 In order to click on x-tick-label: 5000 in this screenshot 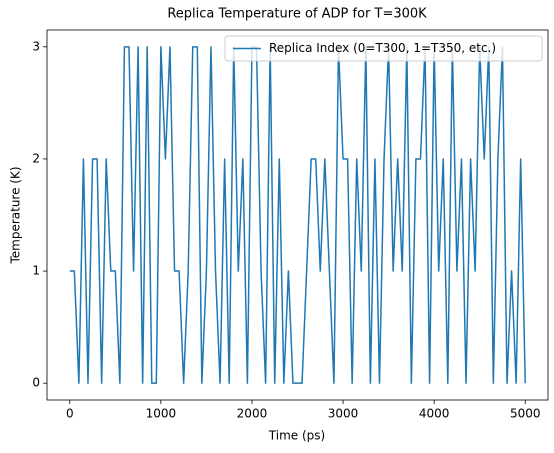, I will do `click(525, 414)`.